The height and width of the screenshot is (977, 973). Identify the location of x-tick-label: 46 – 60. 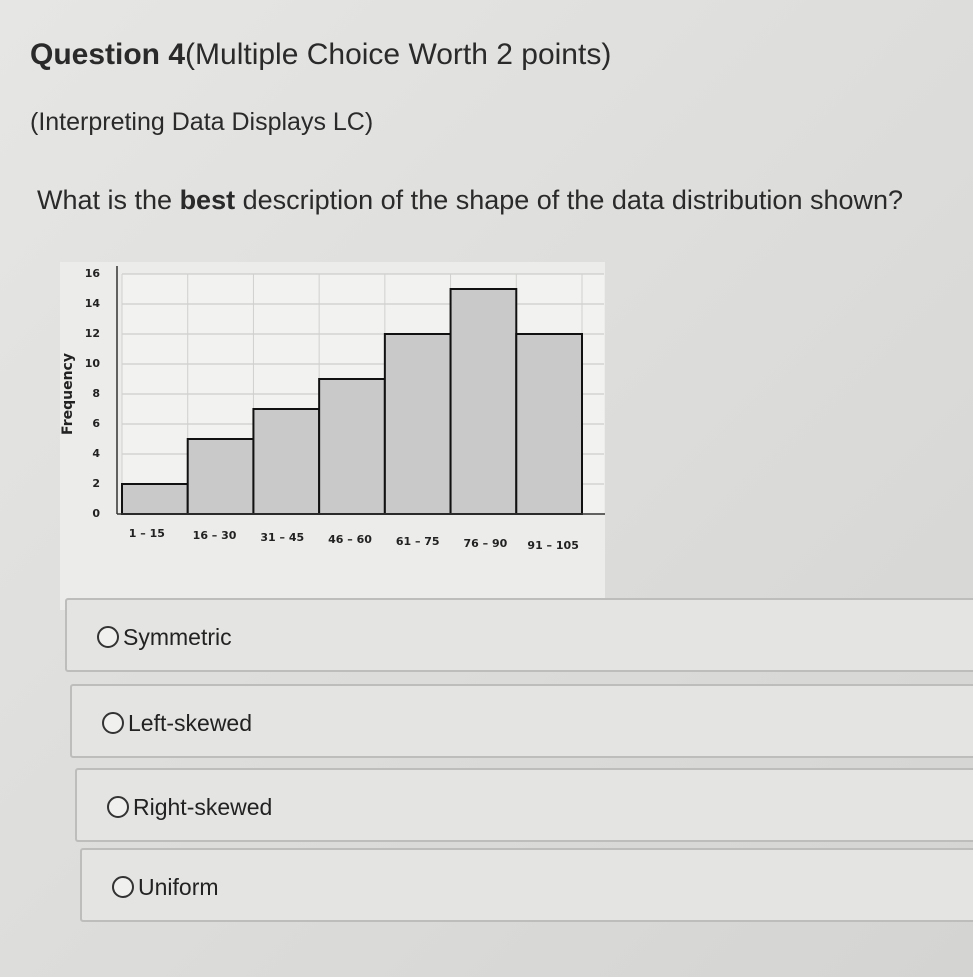
(350, 539).